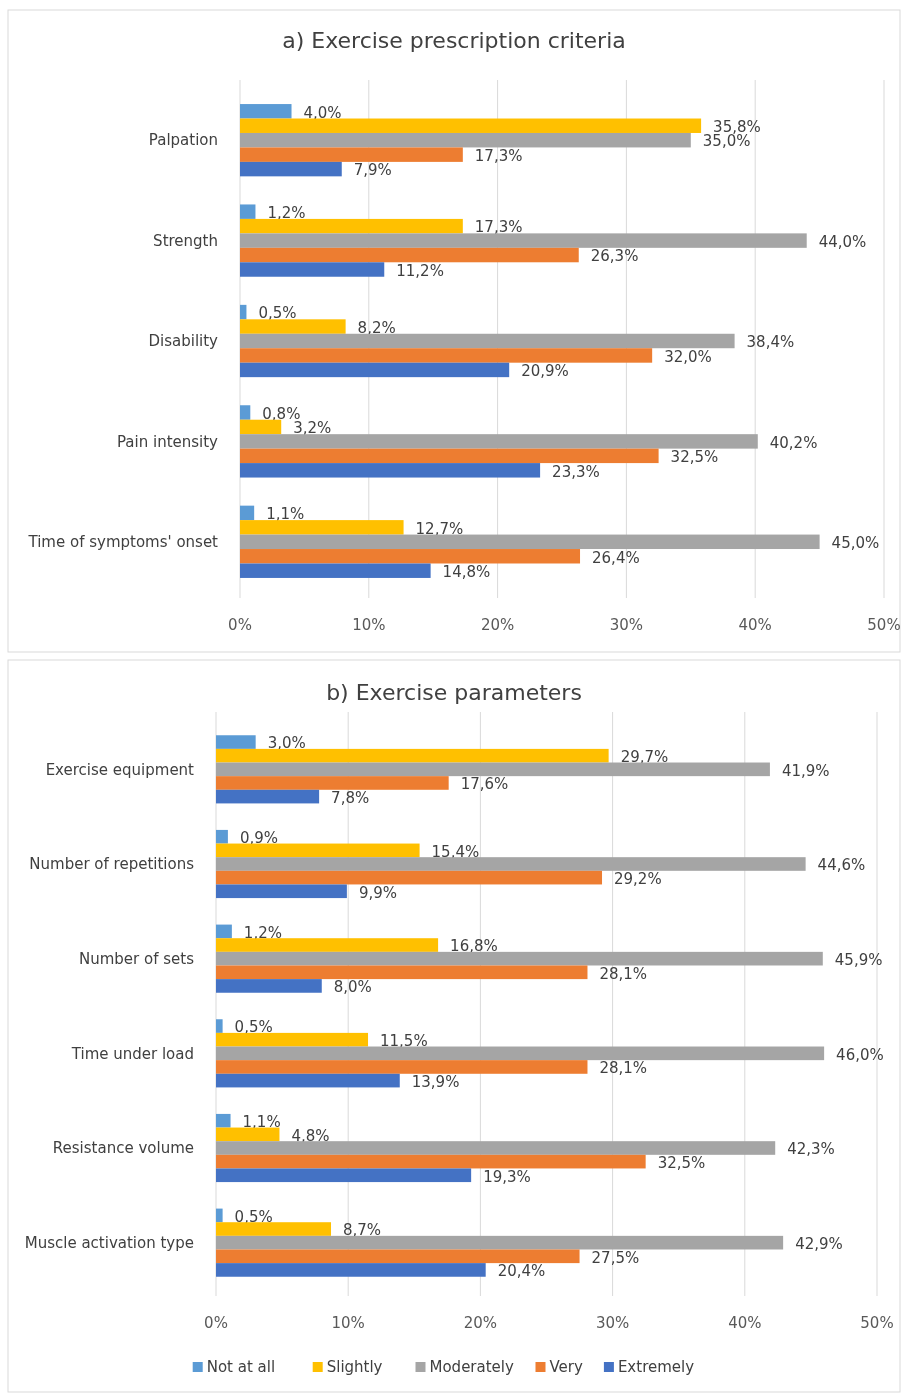 The image size is (901, 1394). What do you see at coordinates (120, 769) in the screenshot?
I see `y-tick-label: Exercise equipment` at bounding box center [120, 769].